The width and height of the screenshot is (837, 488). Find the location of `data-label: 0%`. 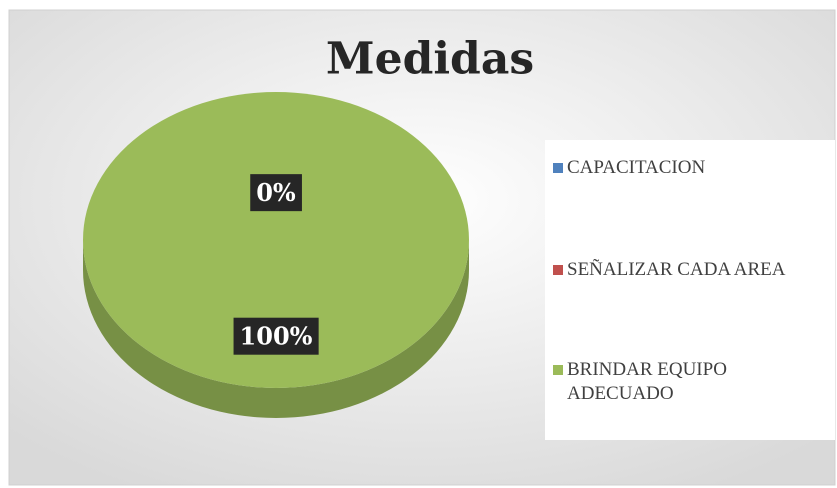

data-label: 0% is located at coordinates (276, 192).